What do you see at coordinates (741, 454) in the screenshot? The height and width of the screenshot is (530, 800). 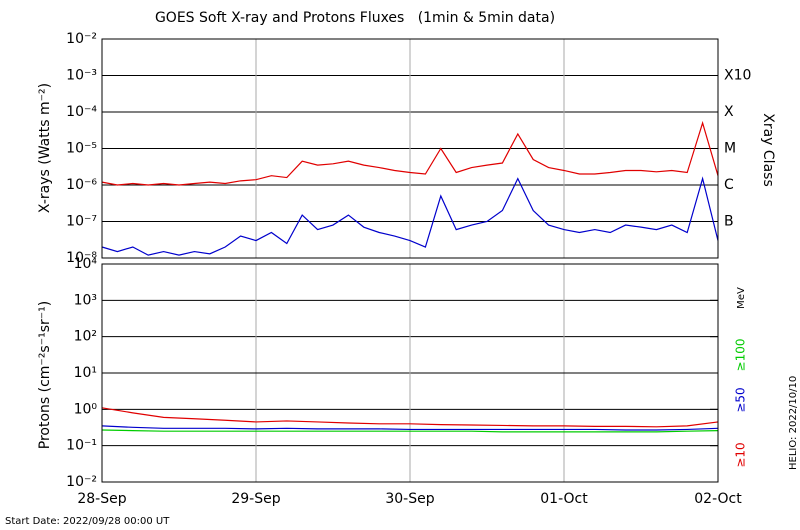 I see `legend-label: ≥10` at bounding box center [741, 454].